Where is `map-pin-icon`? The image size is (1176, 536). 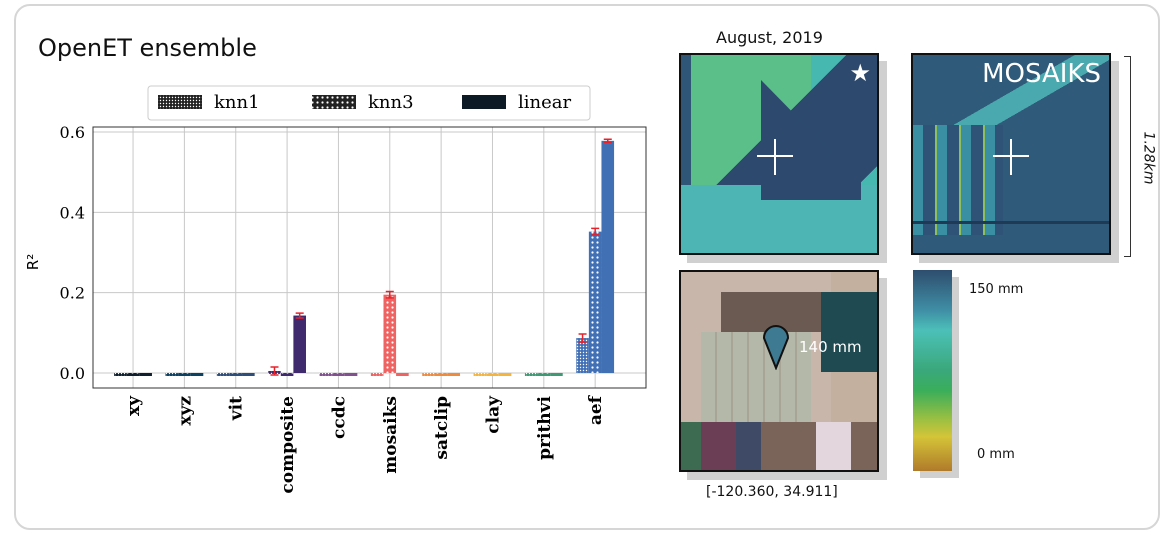 map-pin-icon is located at coordinates (776, 347).